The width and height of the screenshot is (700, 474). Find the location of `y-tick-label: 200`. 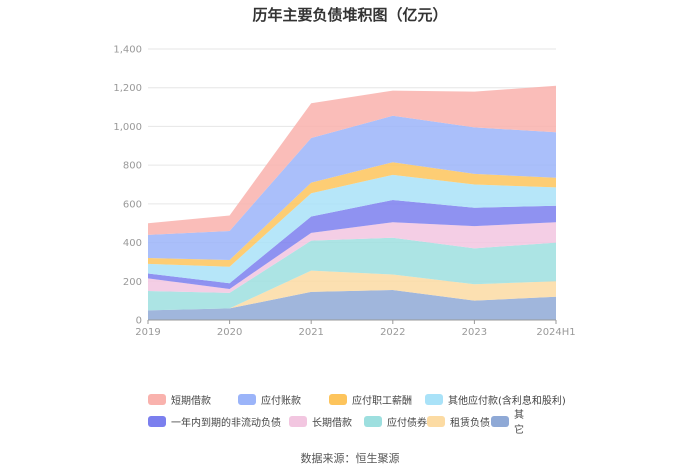

y-tick-label: 200 is located at coordinates (132, 282).